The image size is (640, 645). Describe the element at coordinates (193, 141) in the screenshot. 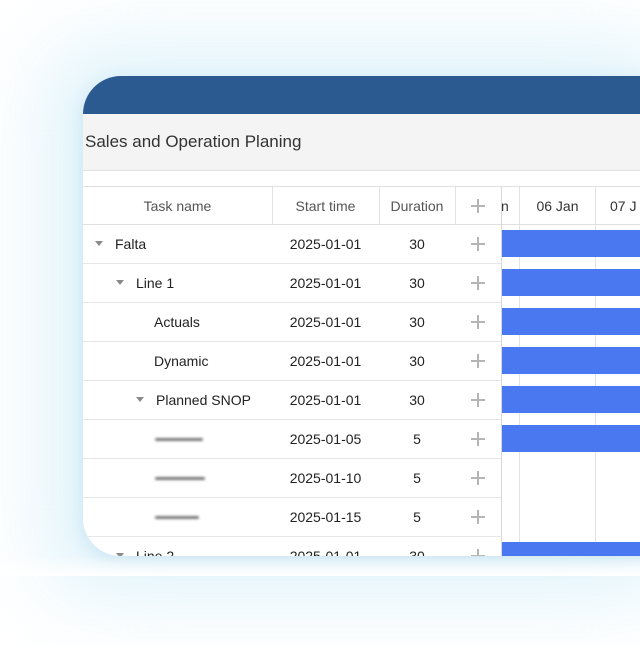

I see `page-title: Sales and Operation Planing` at that location.